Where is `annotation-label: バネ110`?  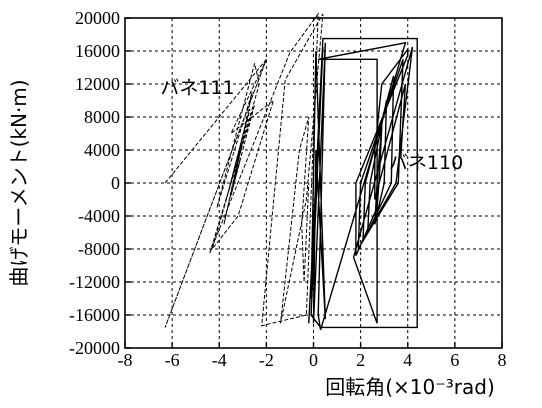
annotation-label: バネ110 is located at coordinates (426, 163).